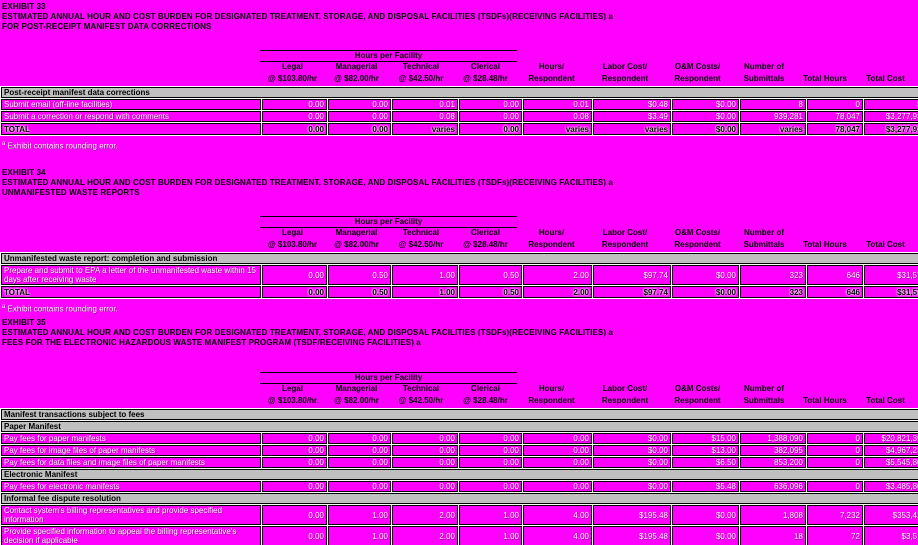 Image resolution: width=918 pixels, height=545 pixels. What do you see at coordinates (131, 129) in the screenshot?
I see `total-label: TOTAL` at bounding box center [131, 129].